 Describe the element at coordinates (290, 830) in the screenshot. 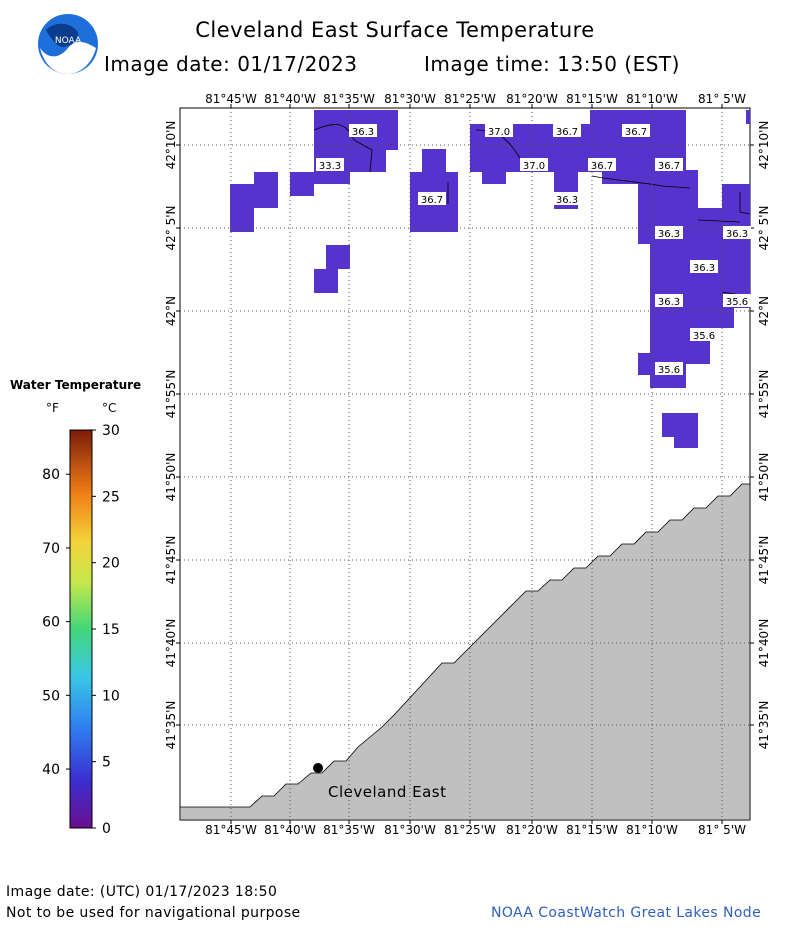

I see `longitude-label: 81°40'W` at that location.